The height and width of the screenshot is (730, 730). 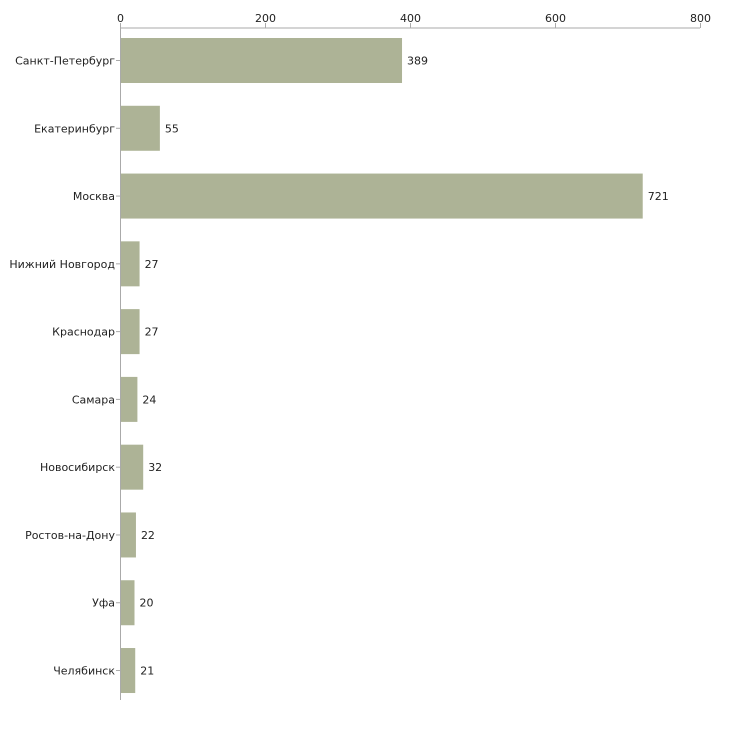 I want to click on category-label: Самара, so click(x=93, y=399).